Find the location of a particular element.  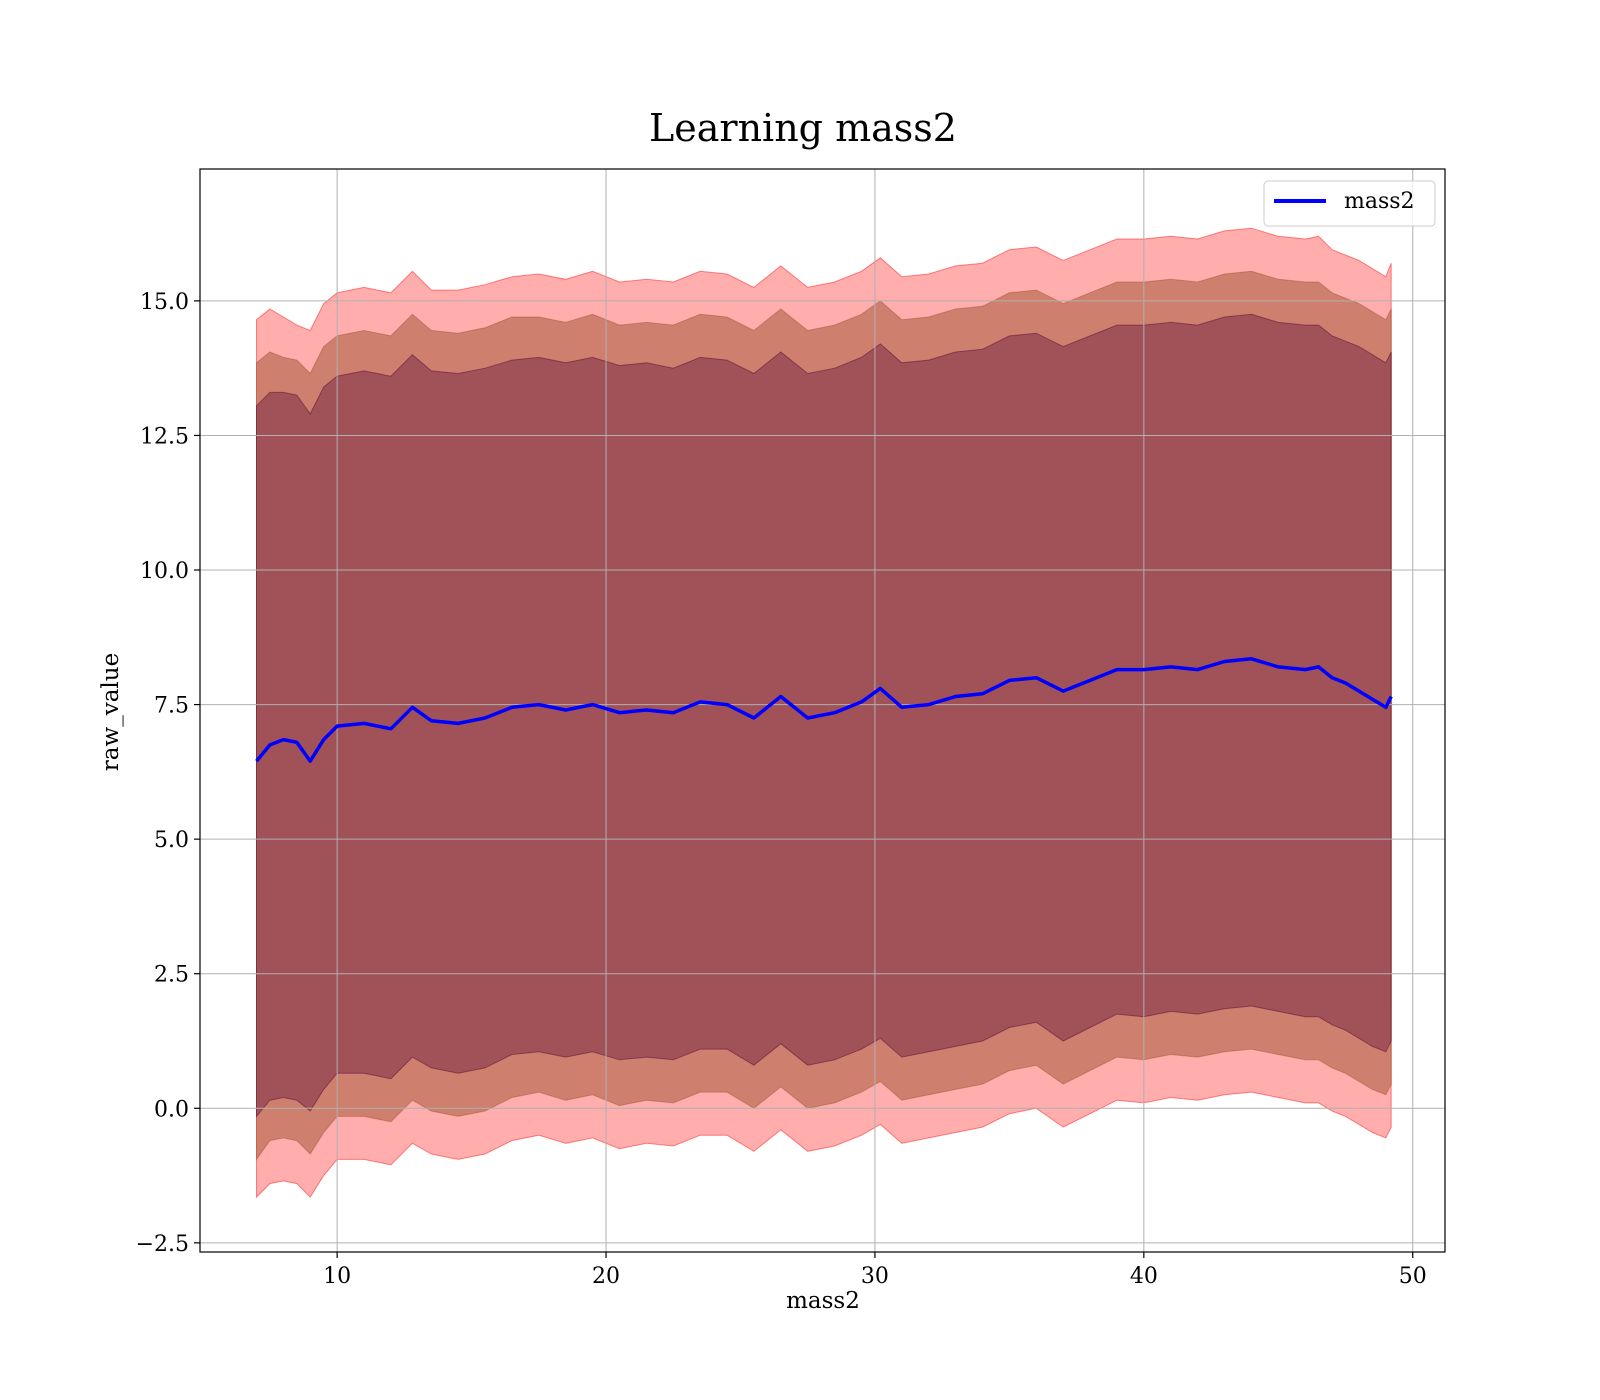

legend-label: mass2 is located at coordinates (1379, 201).